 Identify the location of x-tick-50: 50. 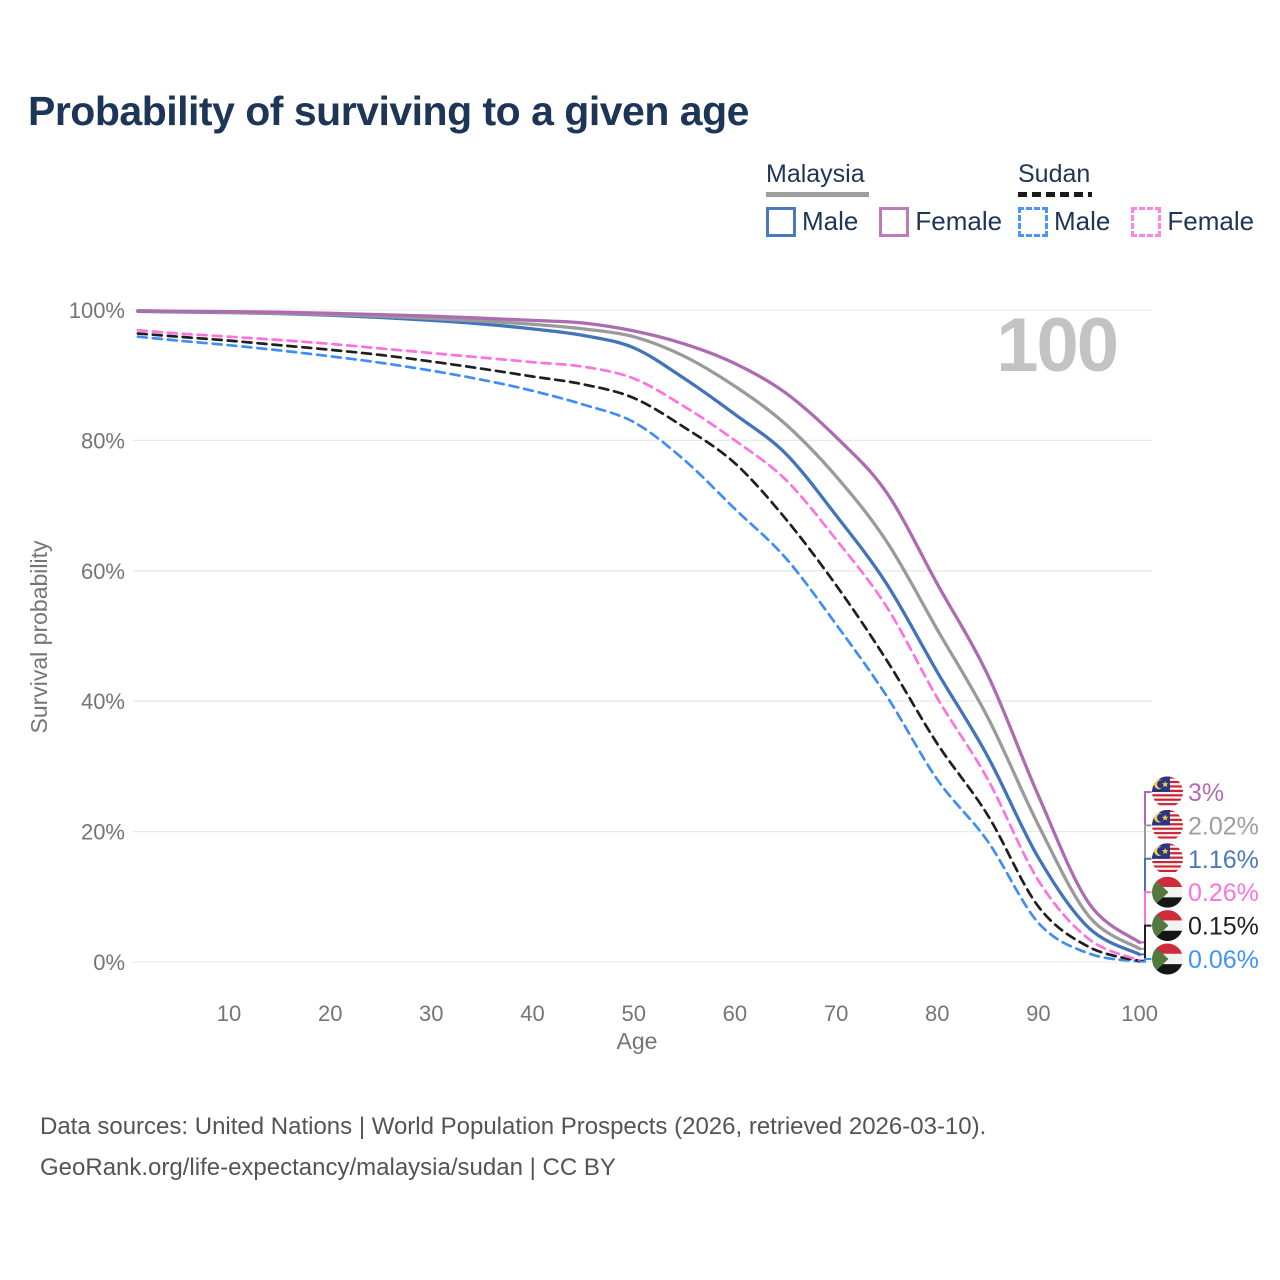
(633, 1013).